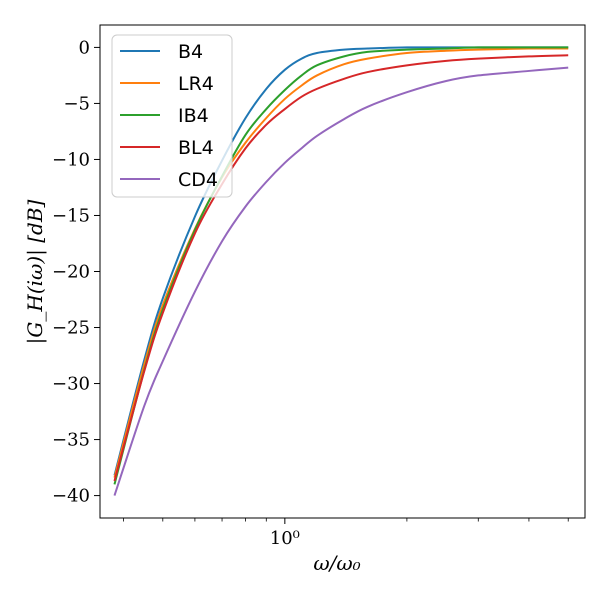 This screenshot has width=600, height=600. I want to click on y-tick-label: −25, so click(71, 328).